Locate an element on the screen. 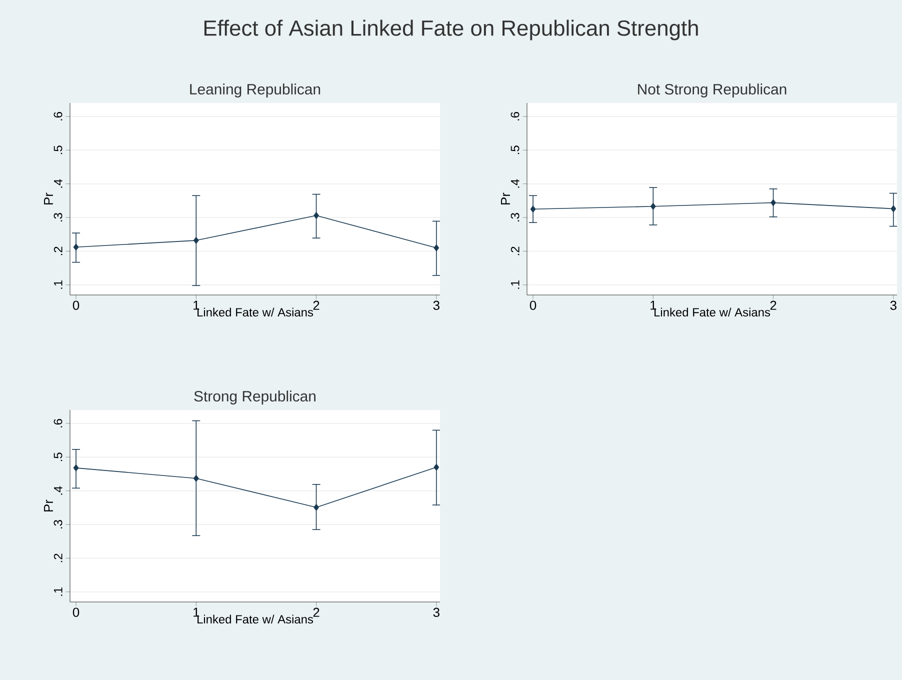 This screenshot has height=680, width=902. chart-title: Not Strong Republican is located at coordinates (712, 91).